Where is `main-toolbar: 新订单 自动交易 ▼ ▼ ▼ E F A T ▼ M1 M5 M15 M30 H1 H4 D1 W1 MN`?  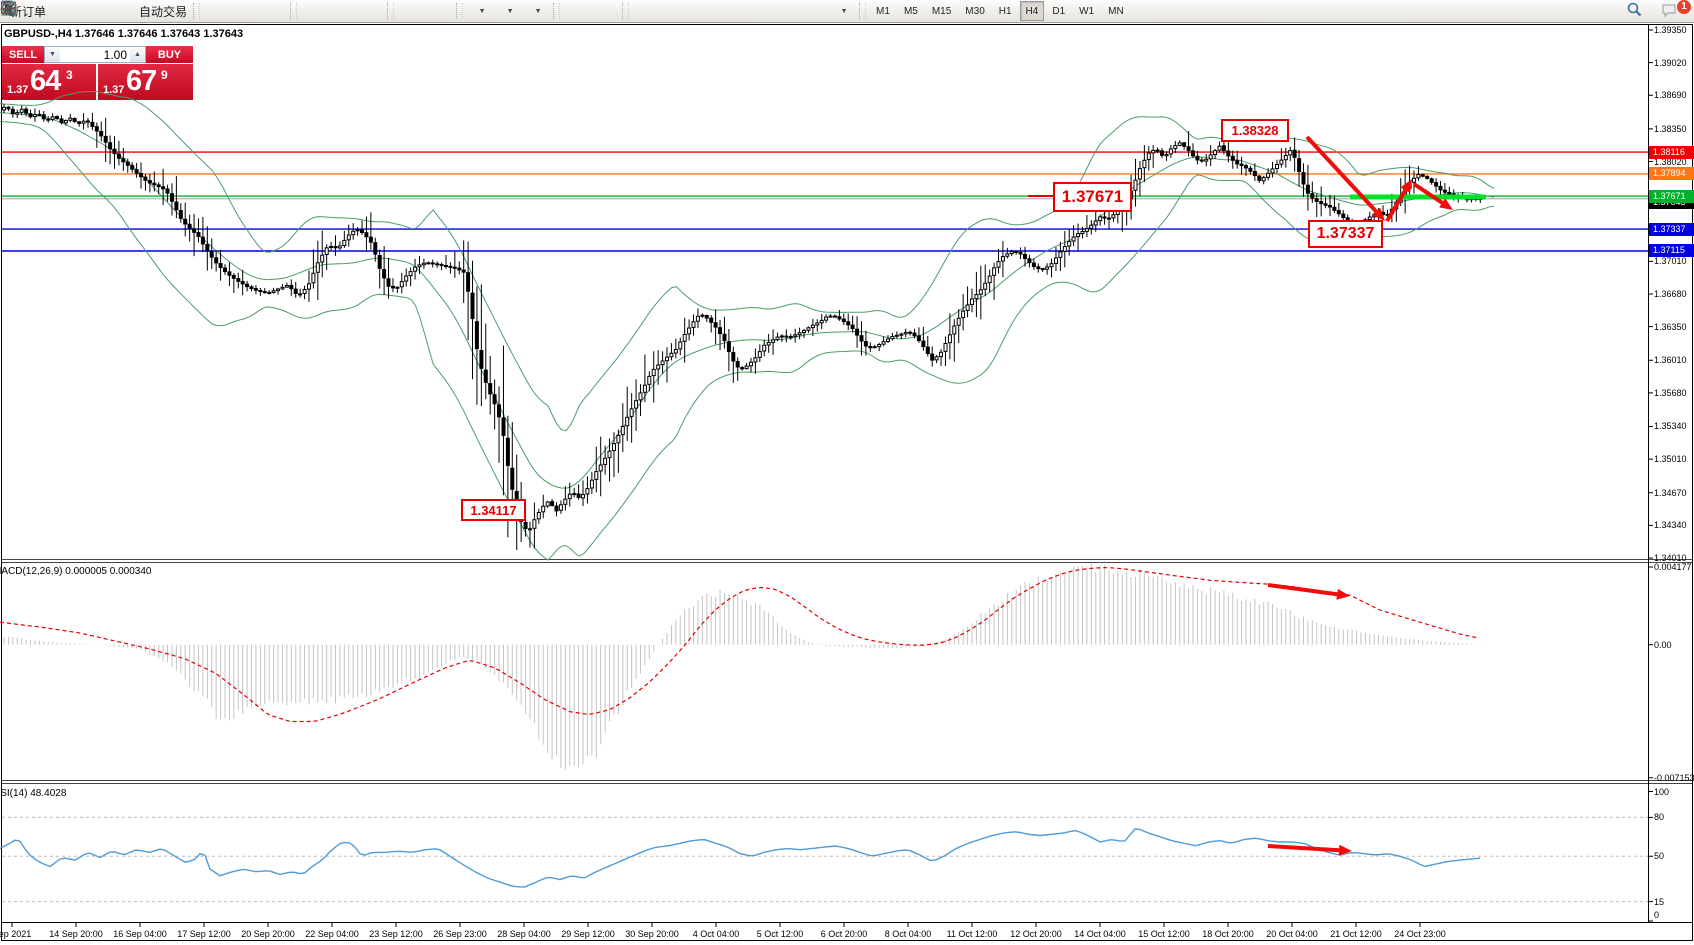
main-toolbar: 新订单 自动交易 ▼ ▼ ▼ E F A T ▼ M1 M5 M15 M30 H1 H4 D1 W1 MN is located at coordinates (847, 11).